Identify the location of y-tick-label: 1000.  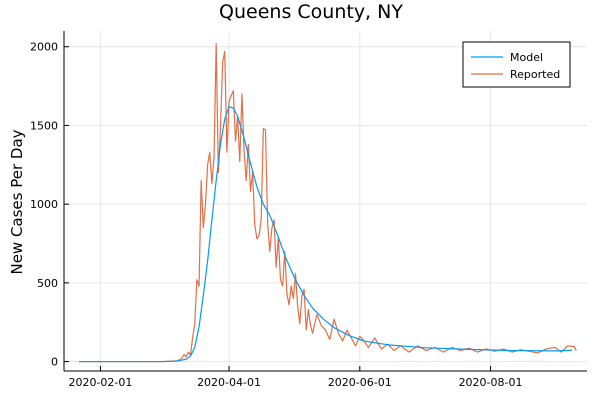
(44, 204).